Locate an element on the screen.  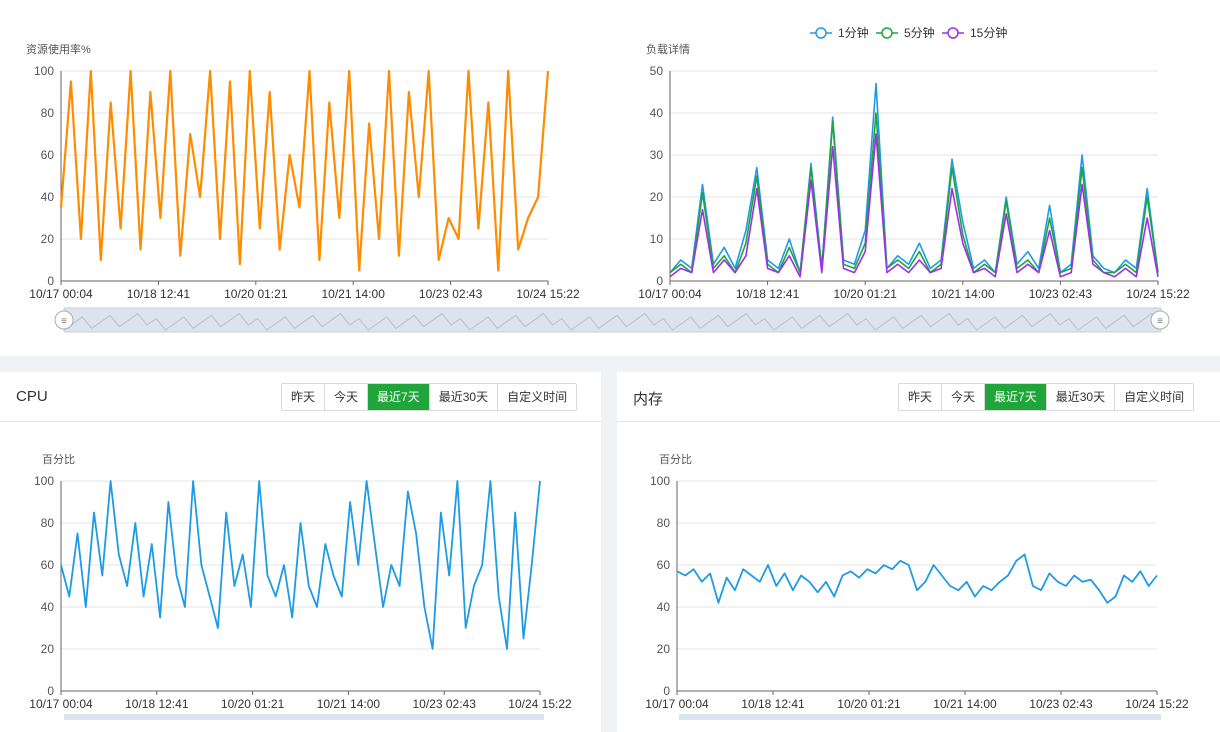
memory-range-buttons: 昨天 今天 最近7天 最近30天 自定义时间 is located at coordinates (1046, 397).